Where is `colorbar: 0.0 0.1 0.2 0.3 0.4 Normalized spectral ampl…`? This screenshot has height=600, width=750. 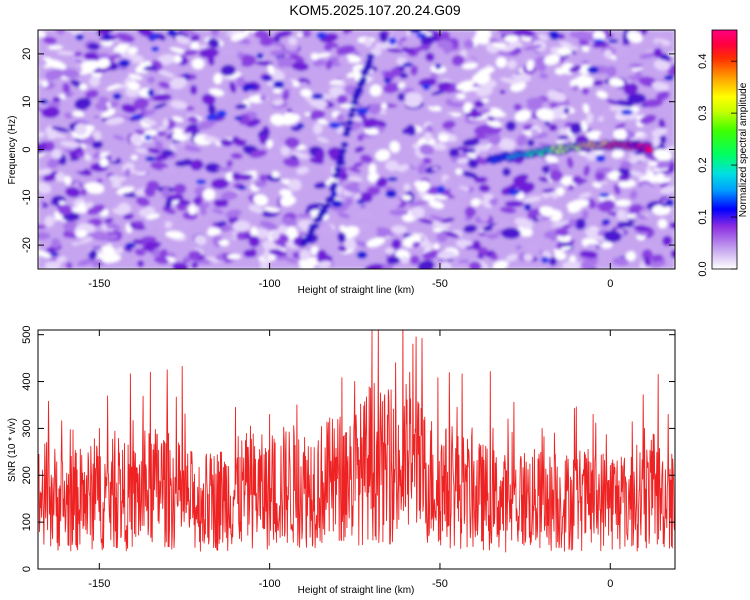 colorbar: 0.0 0.1 0.2 0.3 0.4 Normalized spectral ampl… is located at coordinates (723, 153).